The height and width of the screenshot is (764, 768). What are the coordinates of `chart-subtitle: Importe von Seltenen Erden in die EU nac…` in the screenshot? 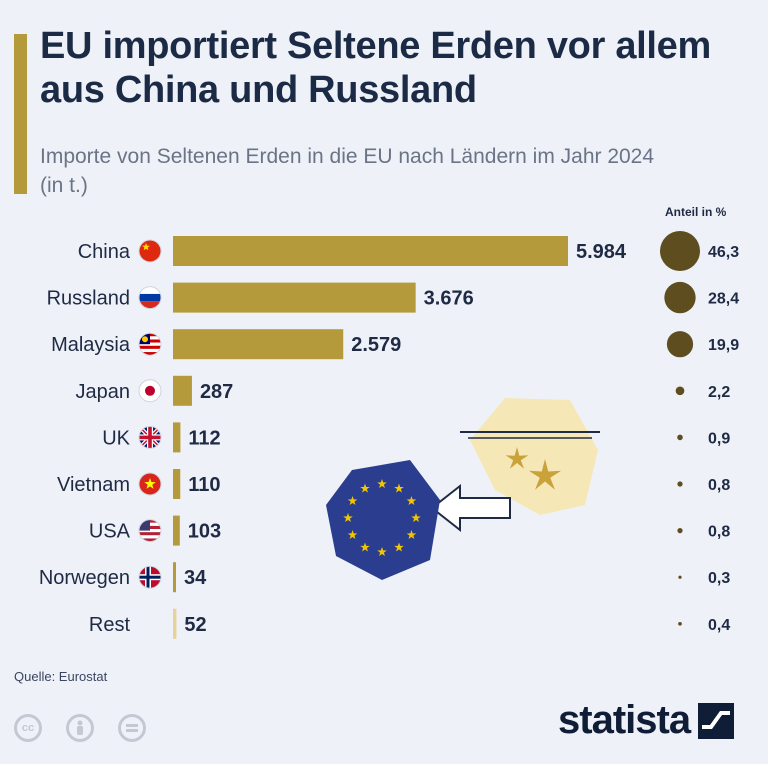 It's located at (347, 171).